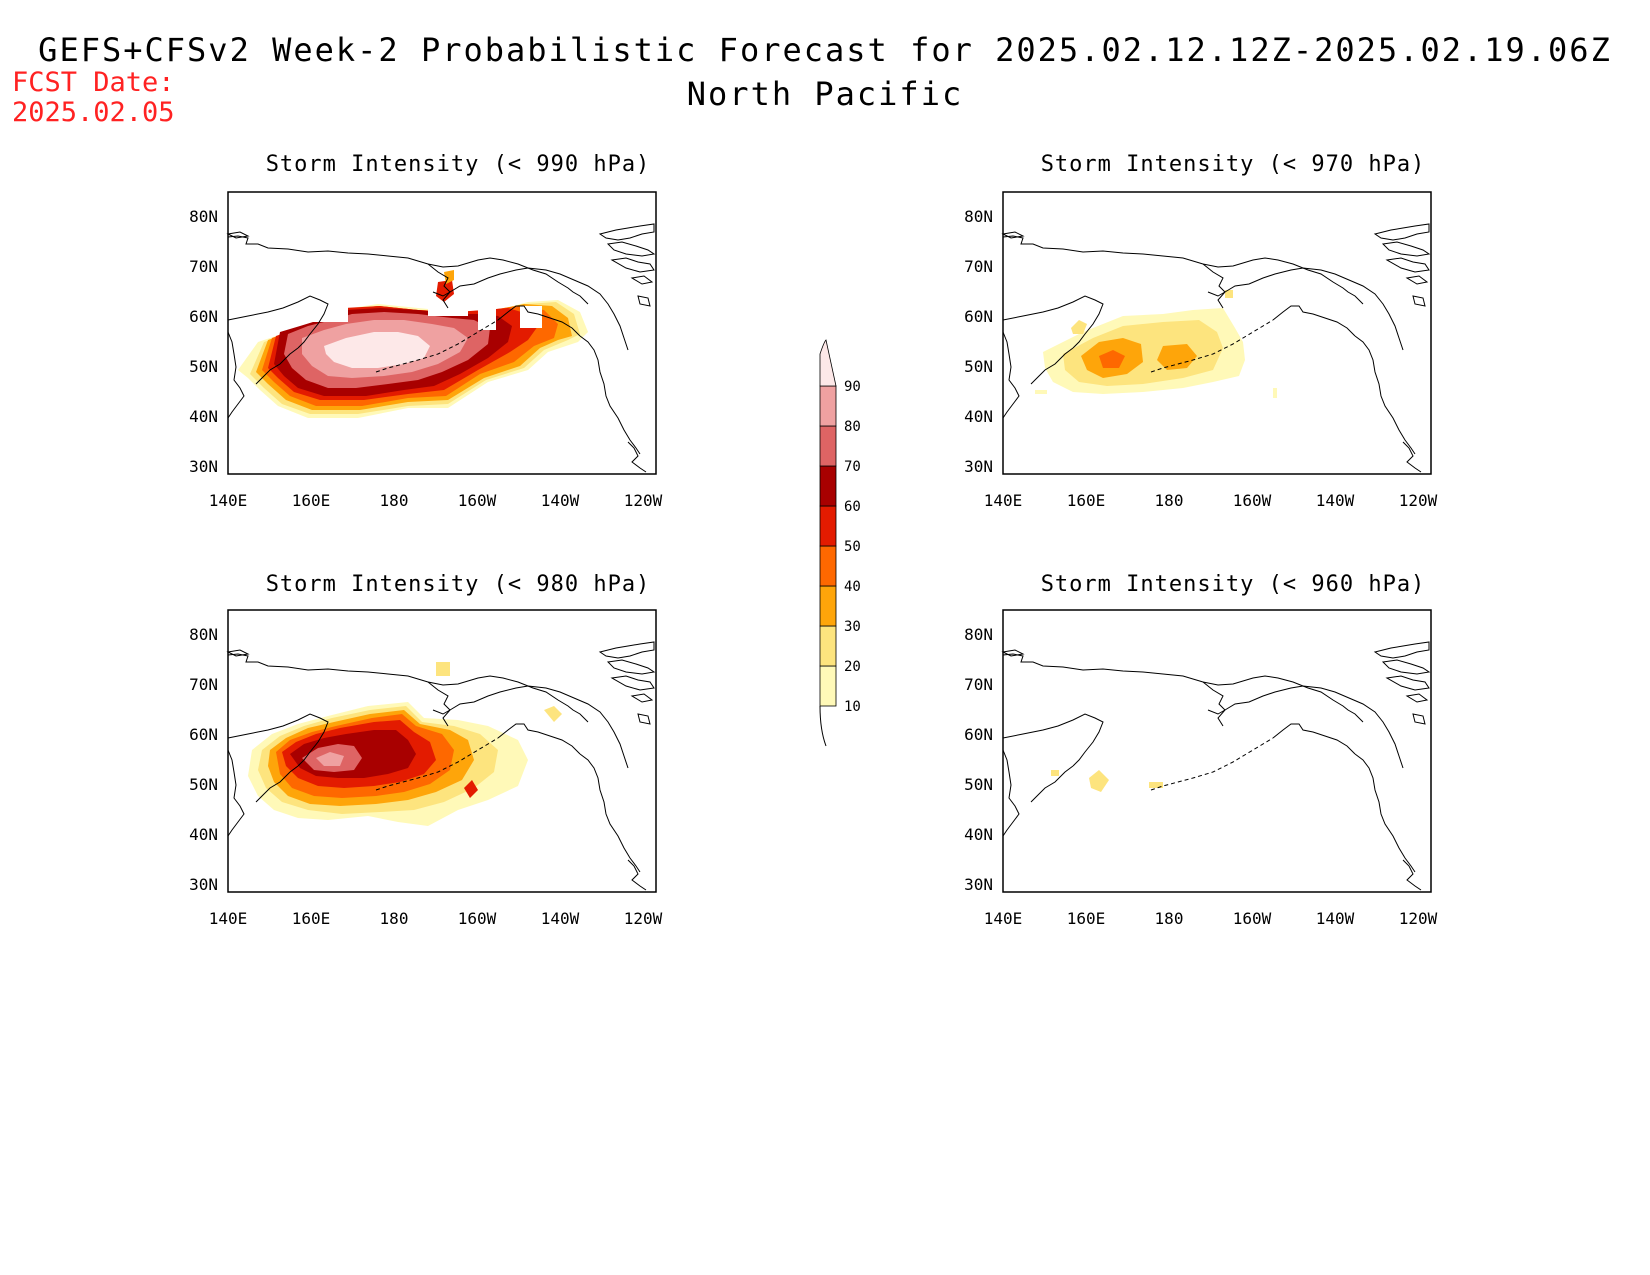 The width and height of the screenshot is (1650, 1275). I want to click on panel-title-970: Storm Intensity (< 970 hPa), so click(1233, 164).